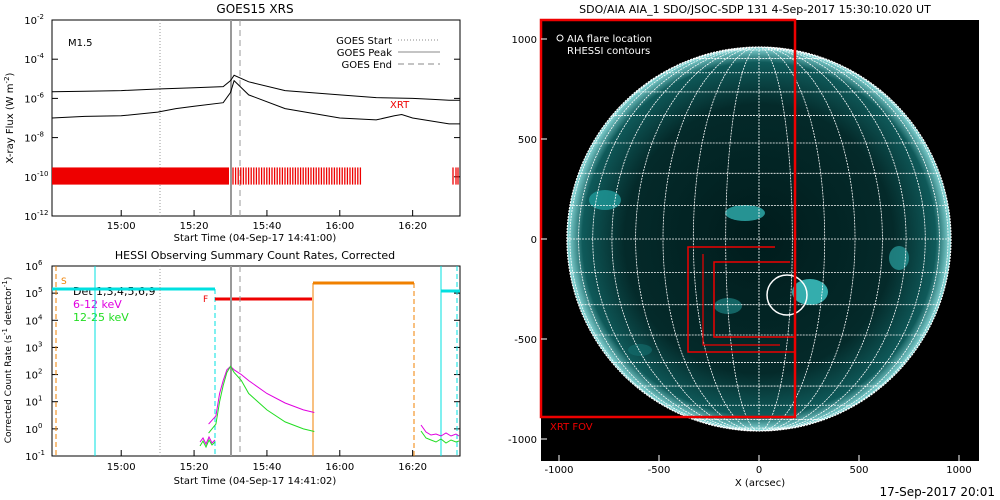  Describe the element at coordinates (101, 317) in the screenshot. I see `hessi-legend-12-25: 12-25 keV` at that location.